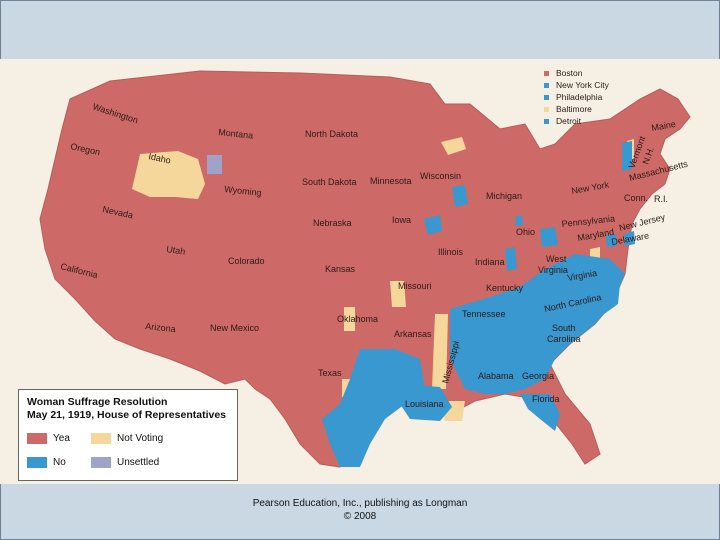  Describe the element at coordinates (661, 199) in the screenshot. I see `label-rhode-island: R.I.` at that location.